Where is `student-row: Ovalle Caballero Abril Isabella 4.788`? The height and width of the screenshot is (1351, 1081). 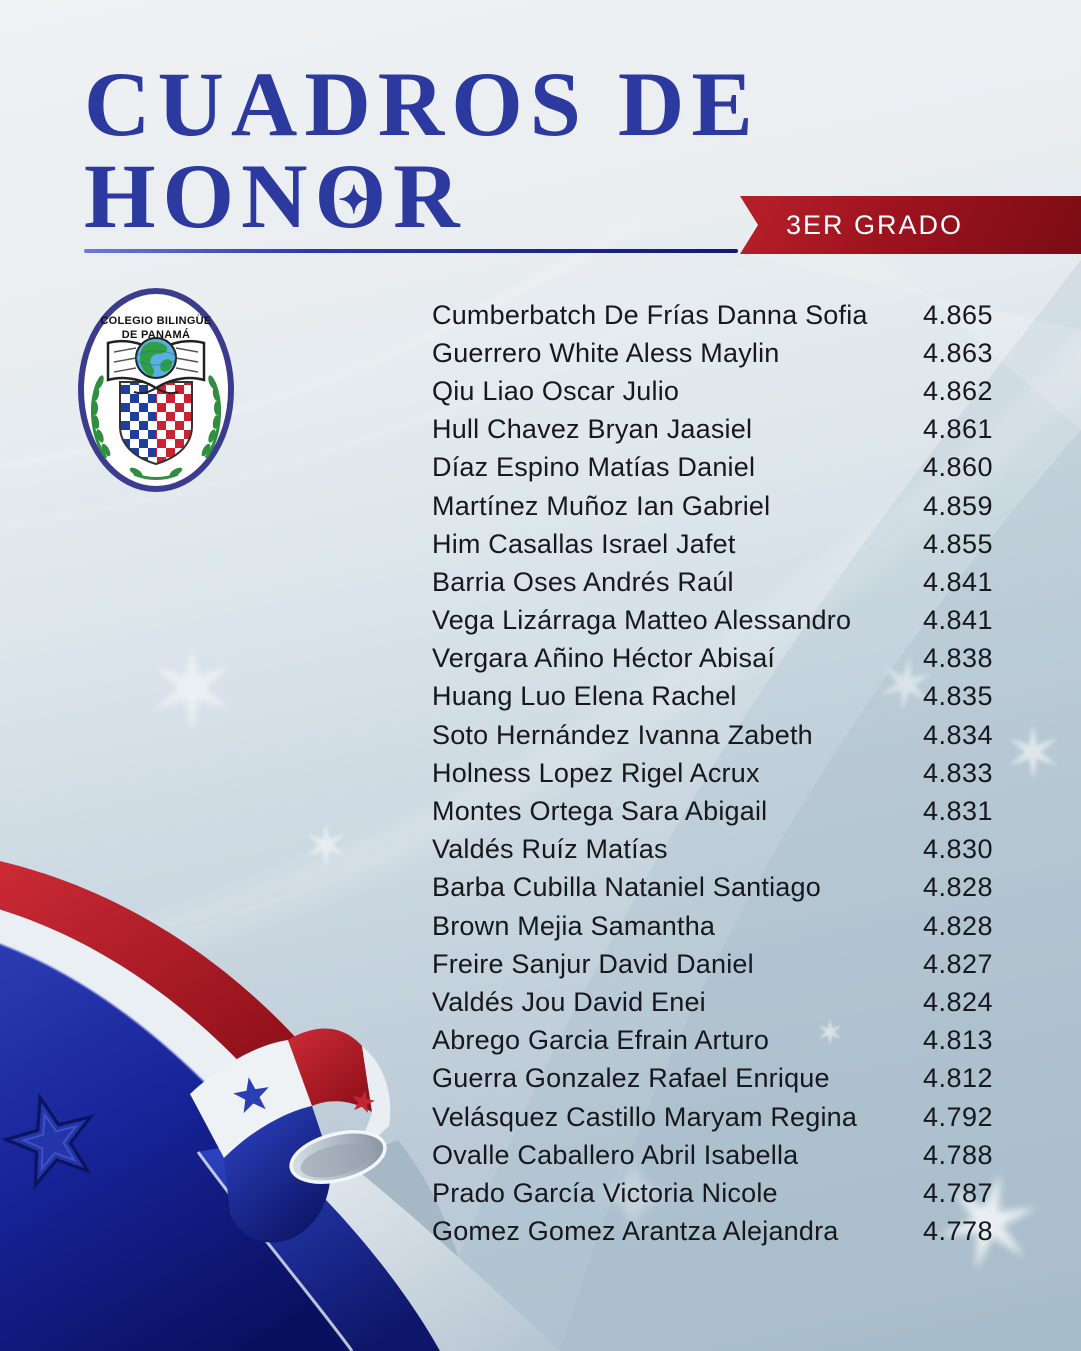 student-row: Ovalle Caballero Abril Isabella 4.788 is located at coordinates (718, 1155).